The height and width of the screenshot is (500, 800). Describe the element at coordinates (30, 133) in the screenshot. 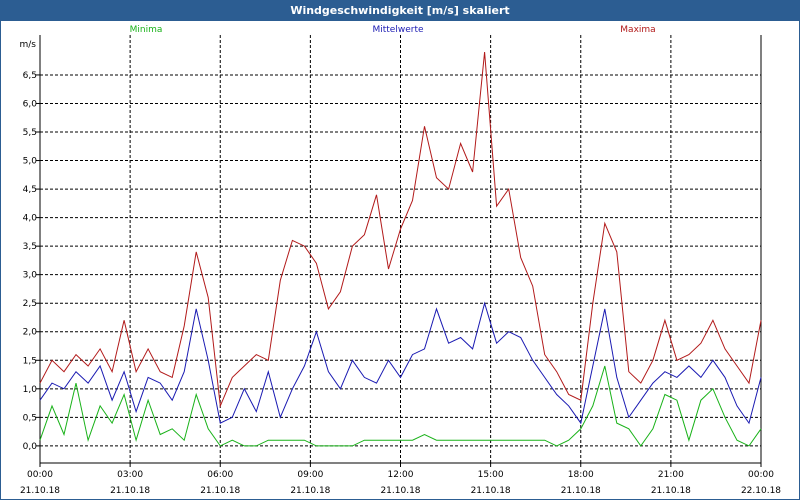

I see `y-tick-label: 5,5` at that location.